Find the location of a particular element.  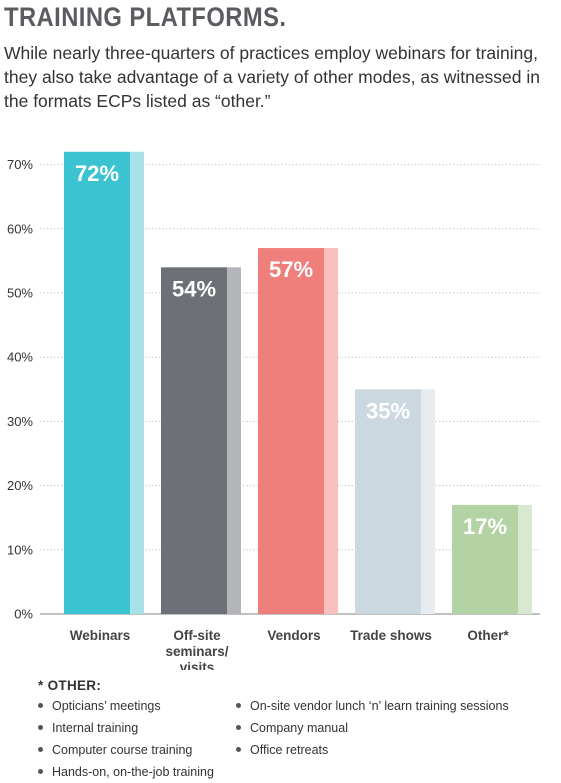

y-tick-label: 50% is located at coordinates (20, 293).